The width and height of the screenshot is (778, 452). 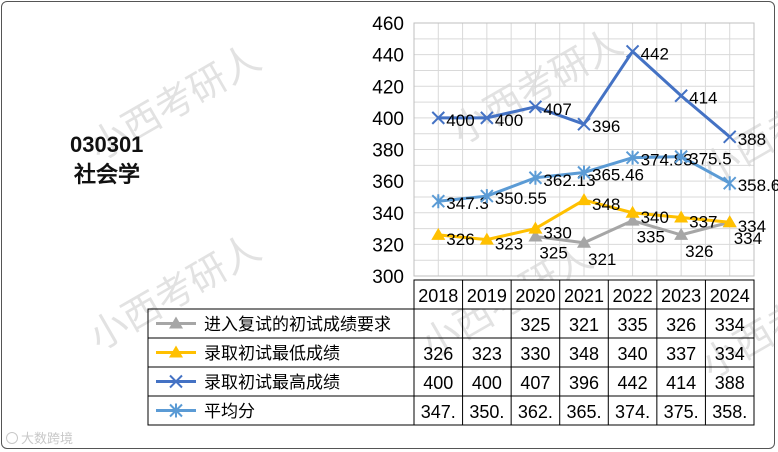 What do you see at coordinates (632, 412) in the screenshot?
I see `table-cell: 374.` at bounding box center [632, 412].